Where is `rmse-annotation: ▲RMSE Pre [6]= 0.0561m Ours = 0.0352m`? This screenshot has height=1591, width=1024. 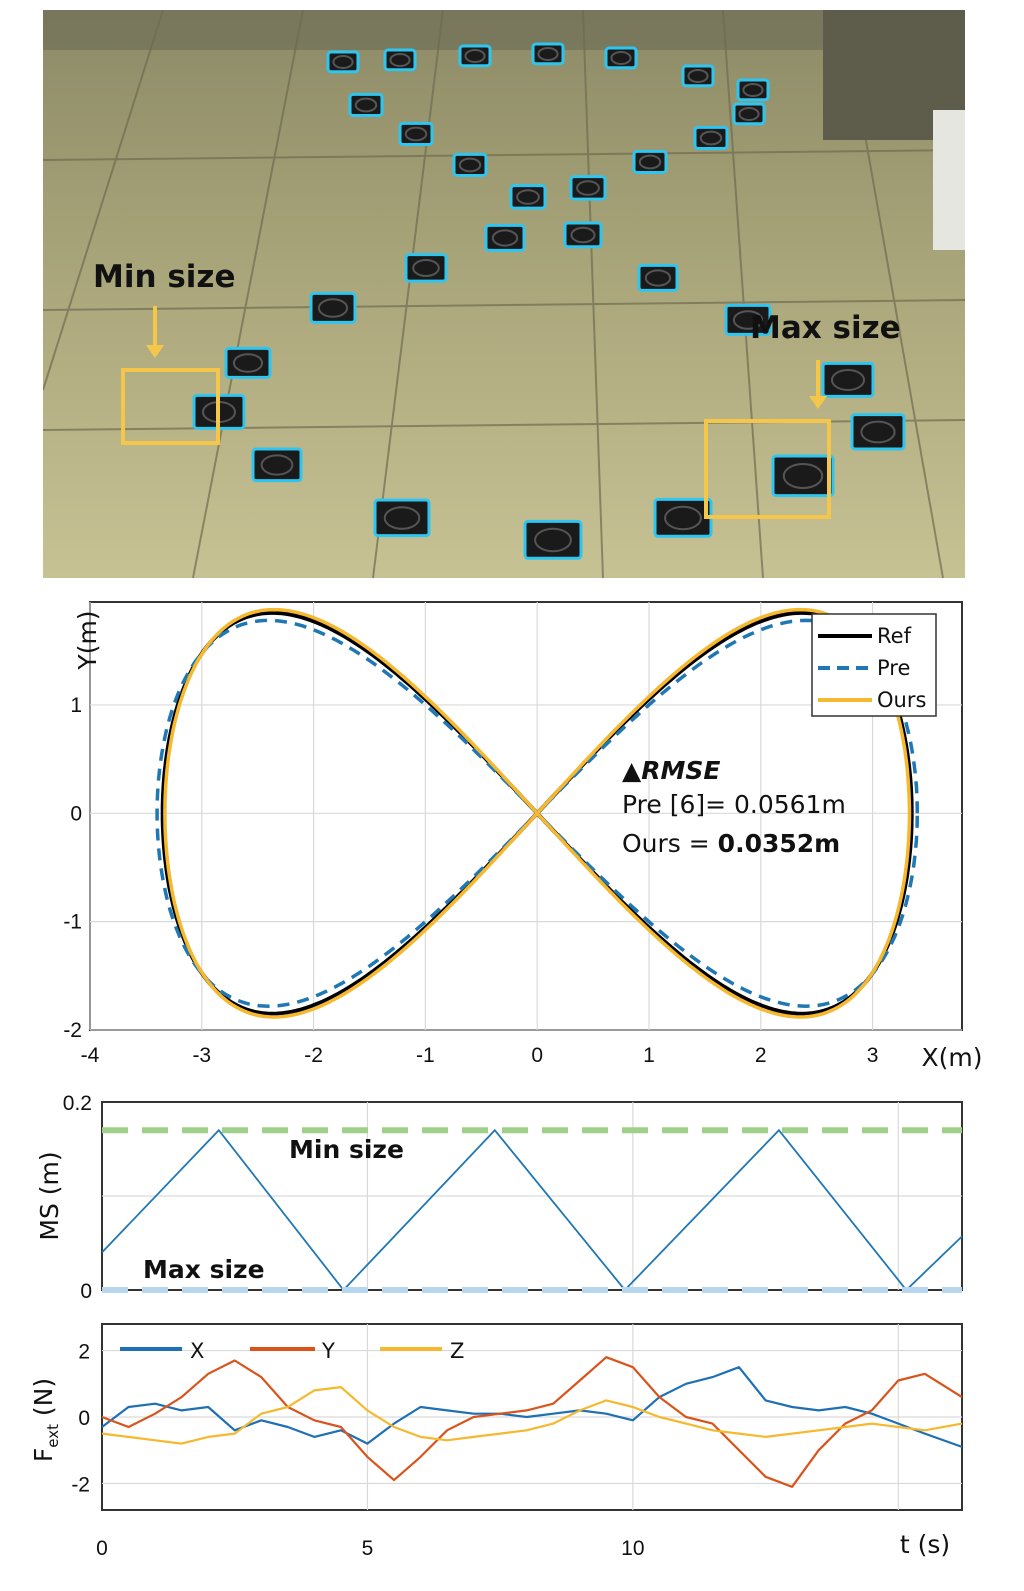
rmse-annotation: ▲RMSE Pre [6]= 0.0561m Ours = 0.0352m is located at coordinates (734, 807).